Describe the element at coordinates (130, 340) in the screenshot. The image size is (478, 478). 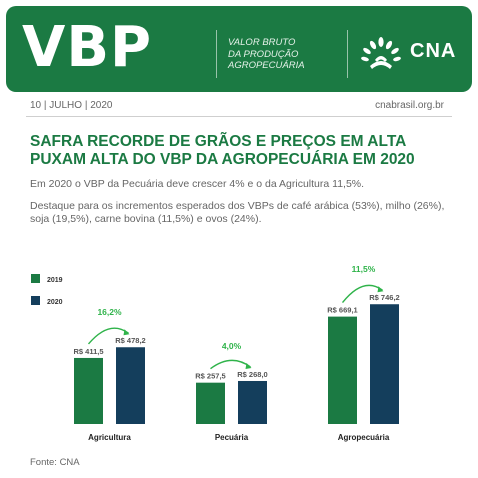
I see `value-label-2020-0: R$ 478,2` at that location.